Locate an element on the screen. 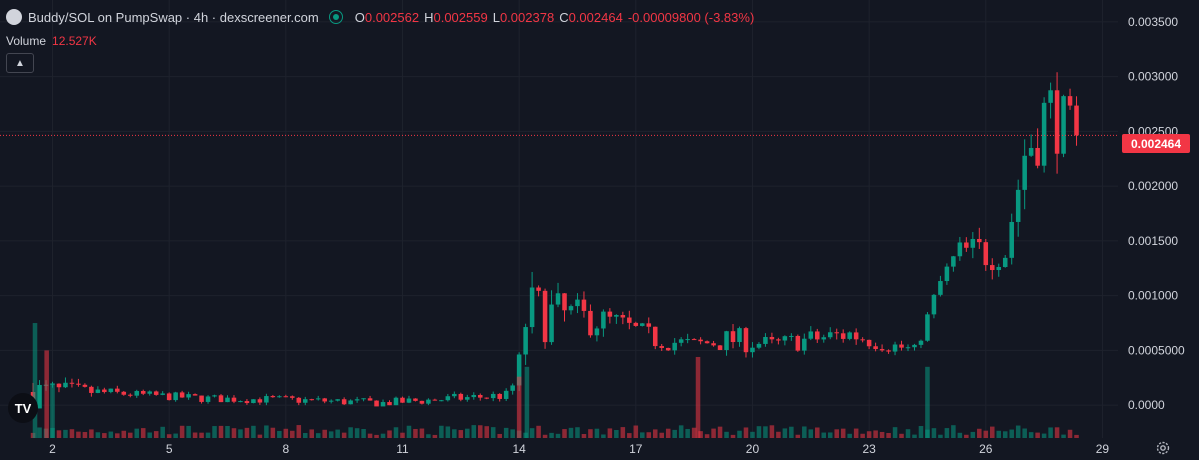  y-tick-label: 0.0000 is located at coordinates (1146, 405).